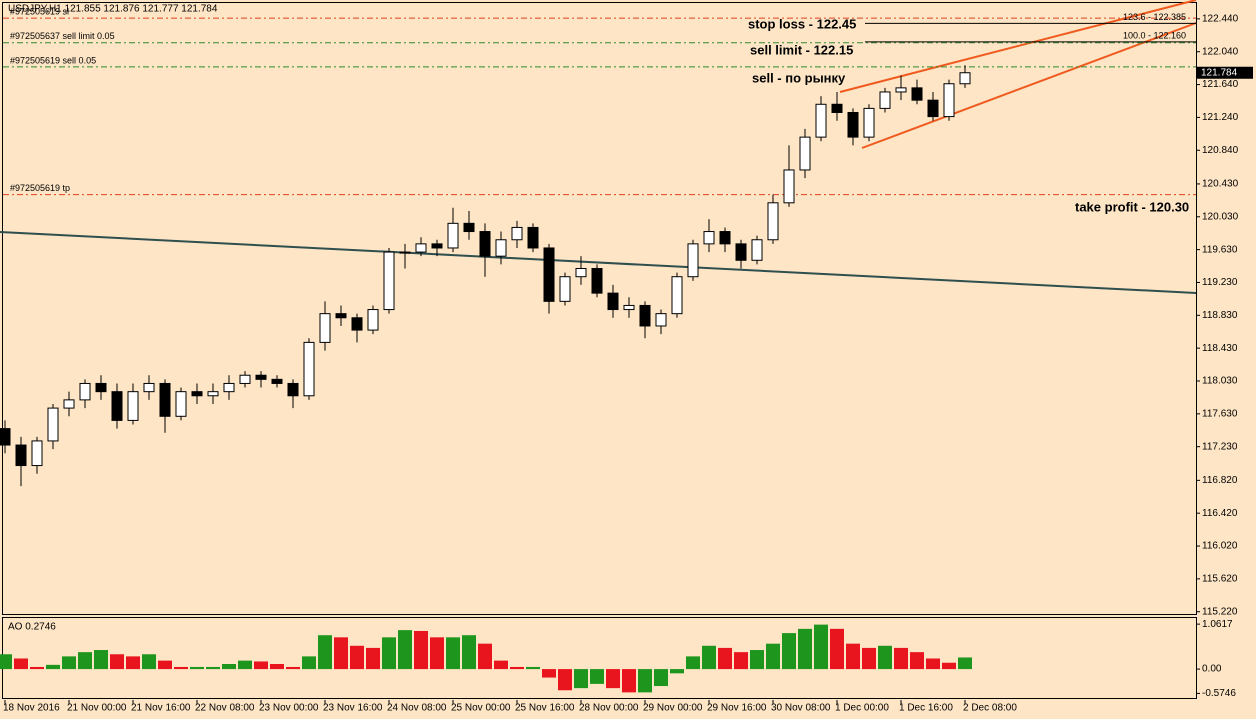  Describe the element at coordinates (289, 708) in the screenshot. I see `x-tick-label: 23 Nov 00:00` at that location.